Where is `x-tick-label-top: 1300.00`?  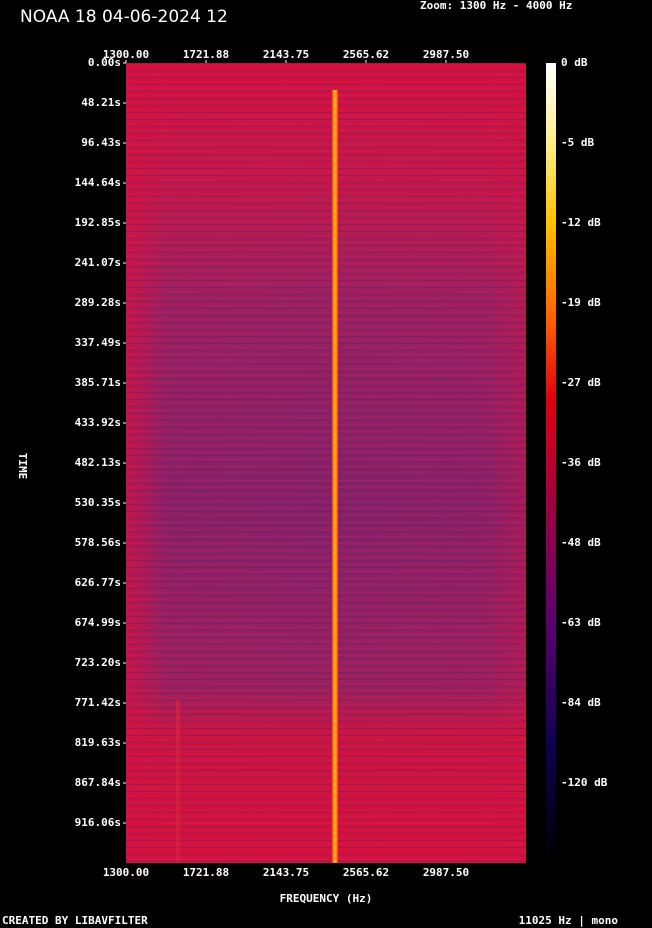
x-tick-label-top: 1300.00 is located at coordinates (126, 54).